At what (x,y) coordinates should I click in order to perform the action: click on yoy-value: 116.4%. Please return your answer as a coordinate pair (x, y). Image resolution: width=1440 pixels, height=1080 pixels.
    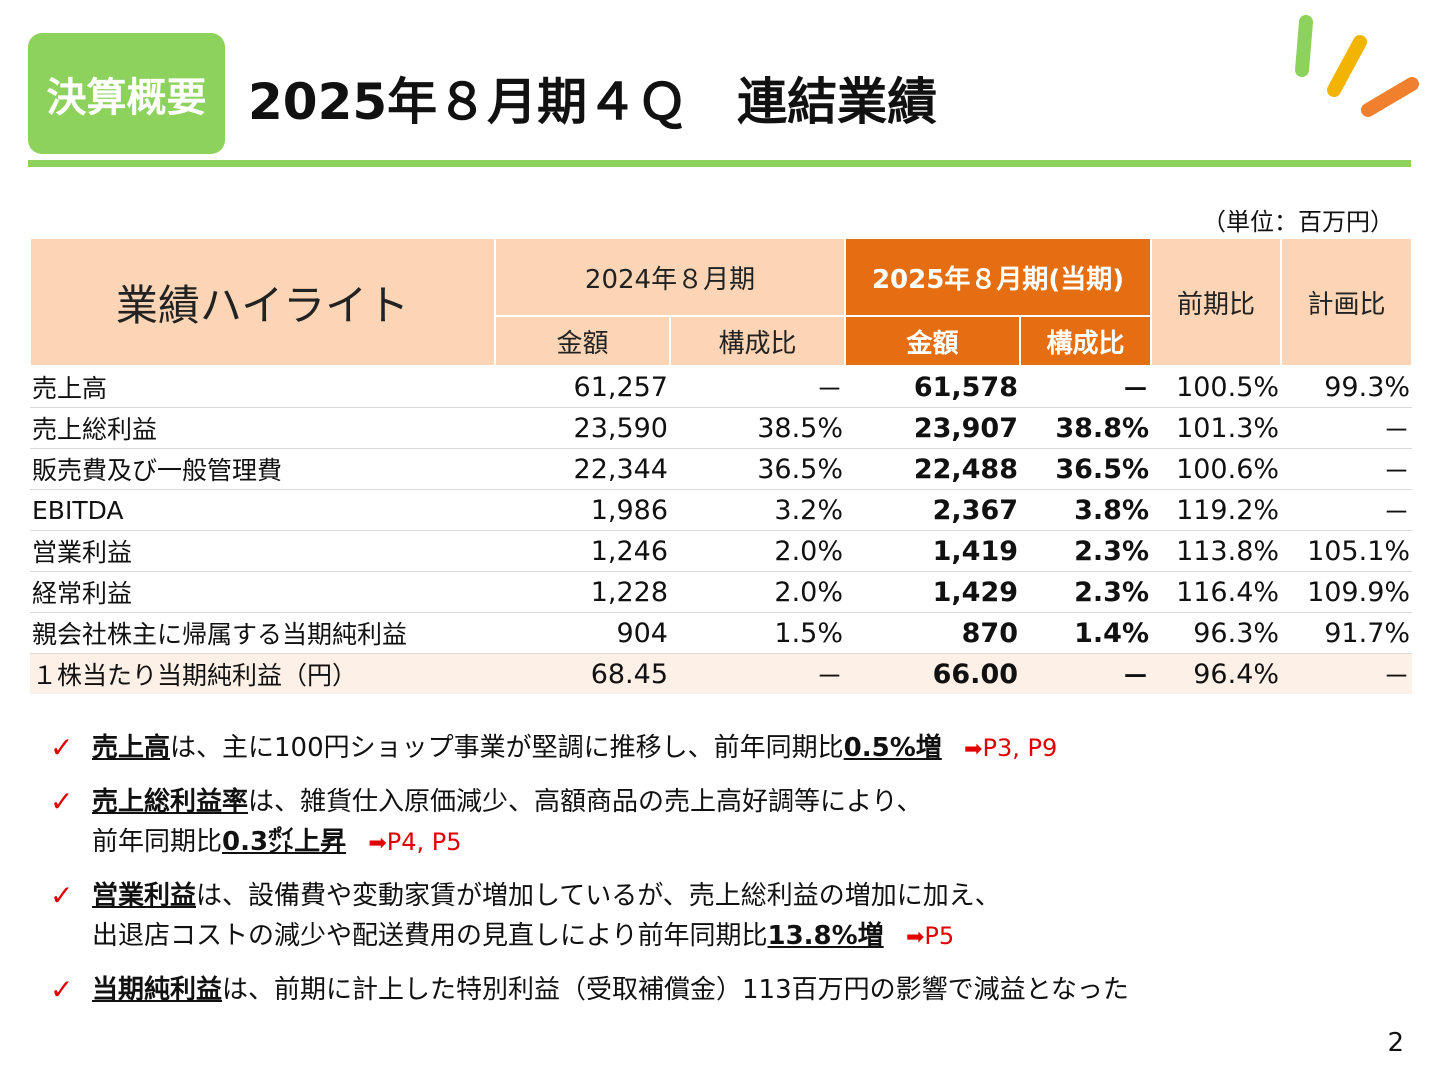
    Looking at the image, I should click on (1216, 592).